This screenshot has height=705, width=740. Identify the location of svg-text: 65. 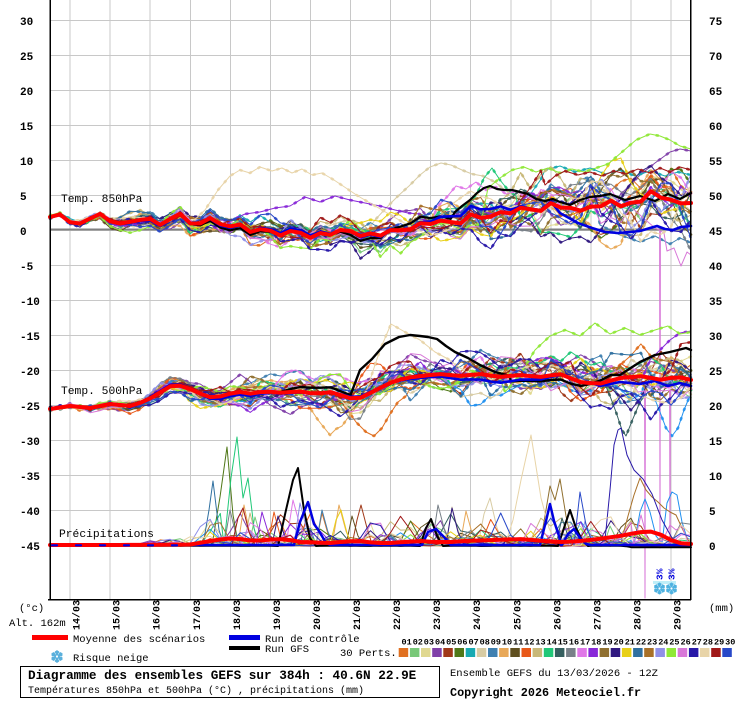
(716, 93).